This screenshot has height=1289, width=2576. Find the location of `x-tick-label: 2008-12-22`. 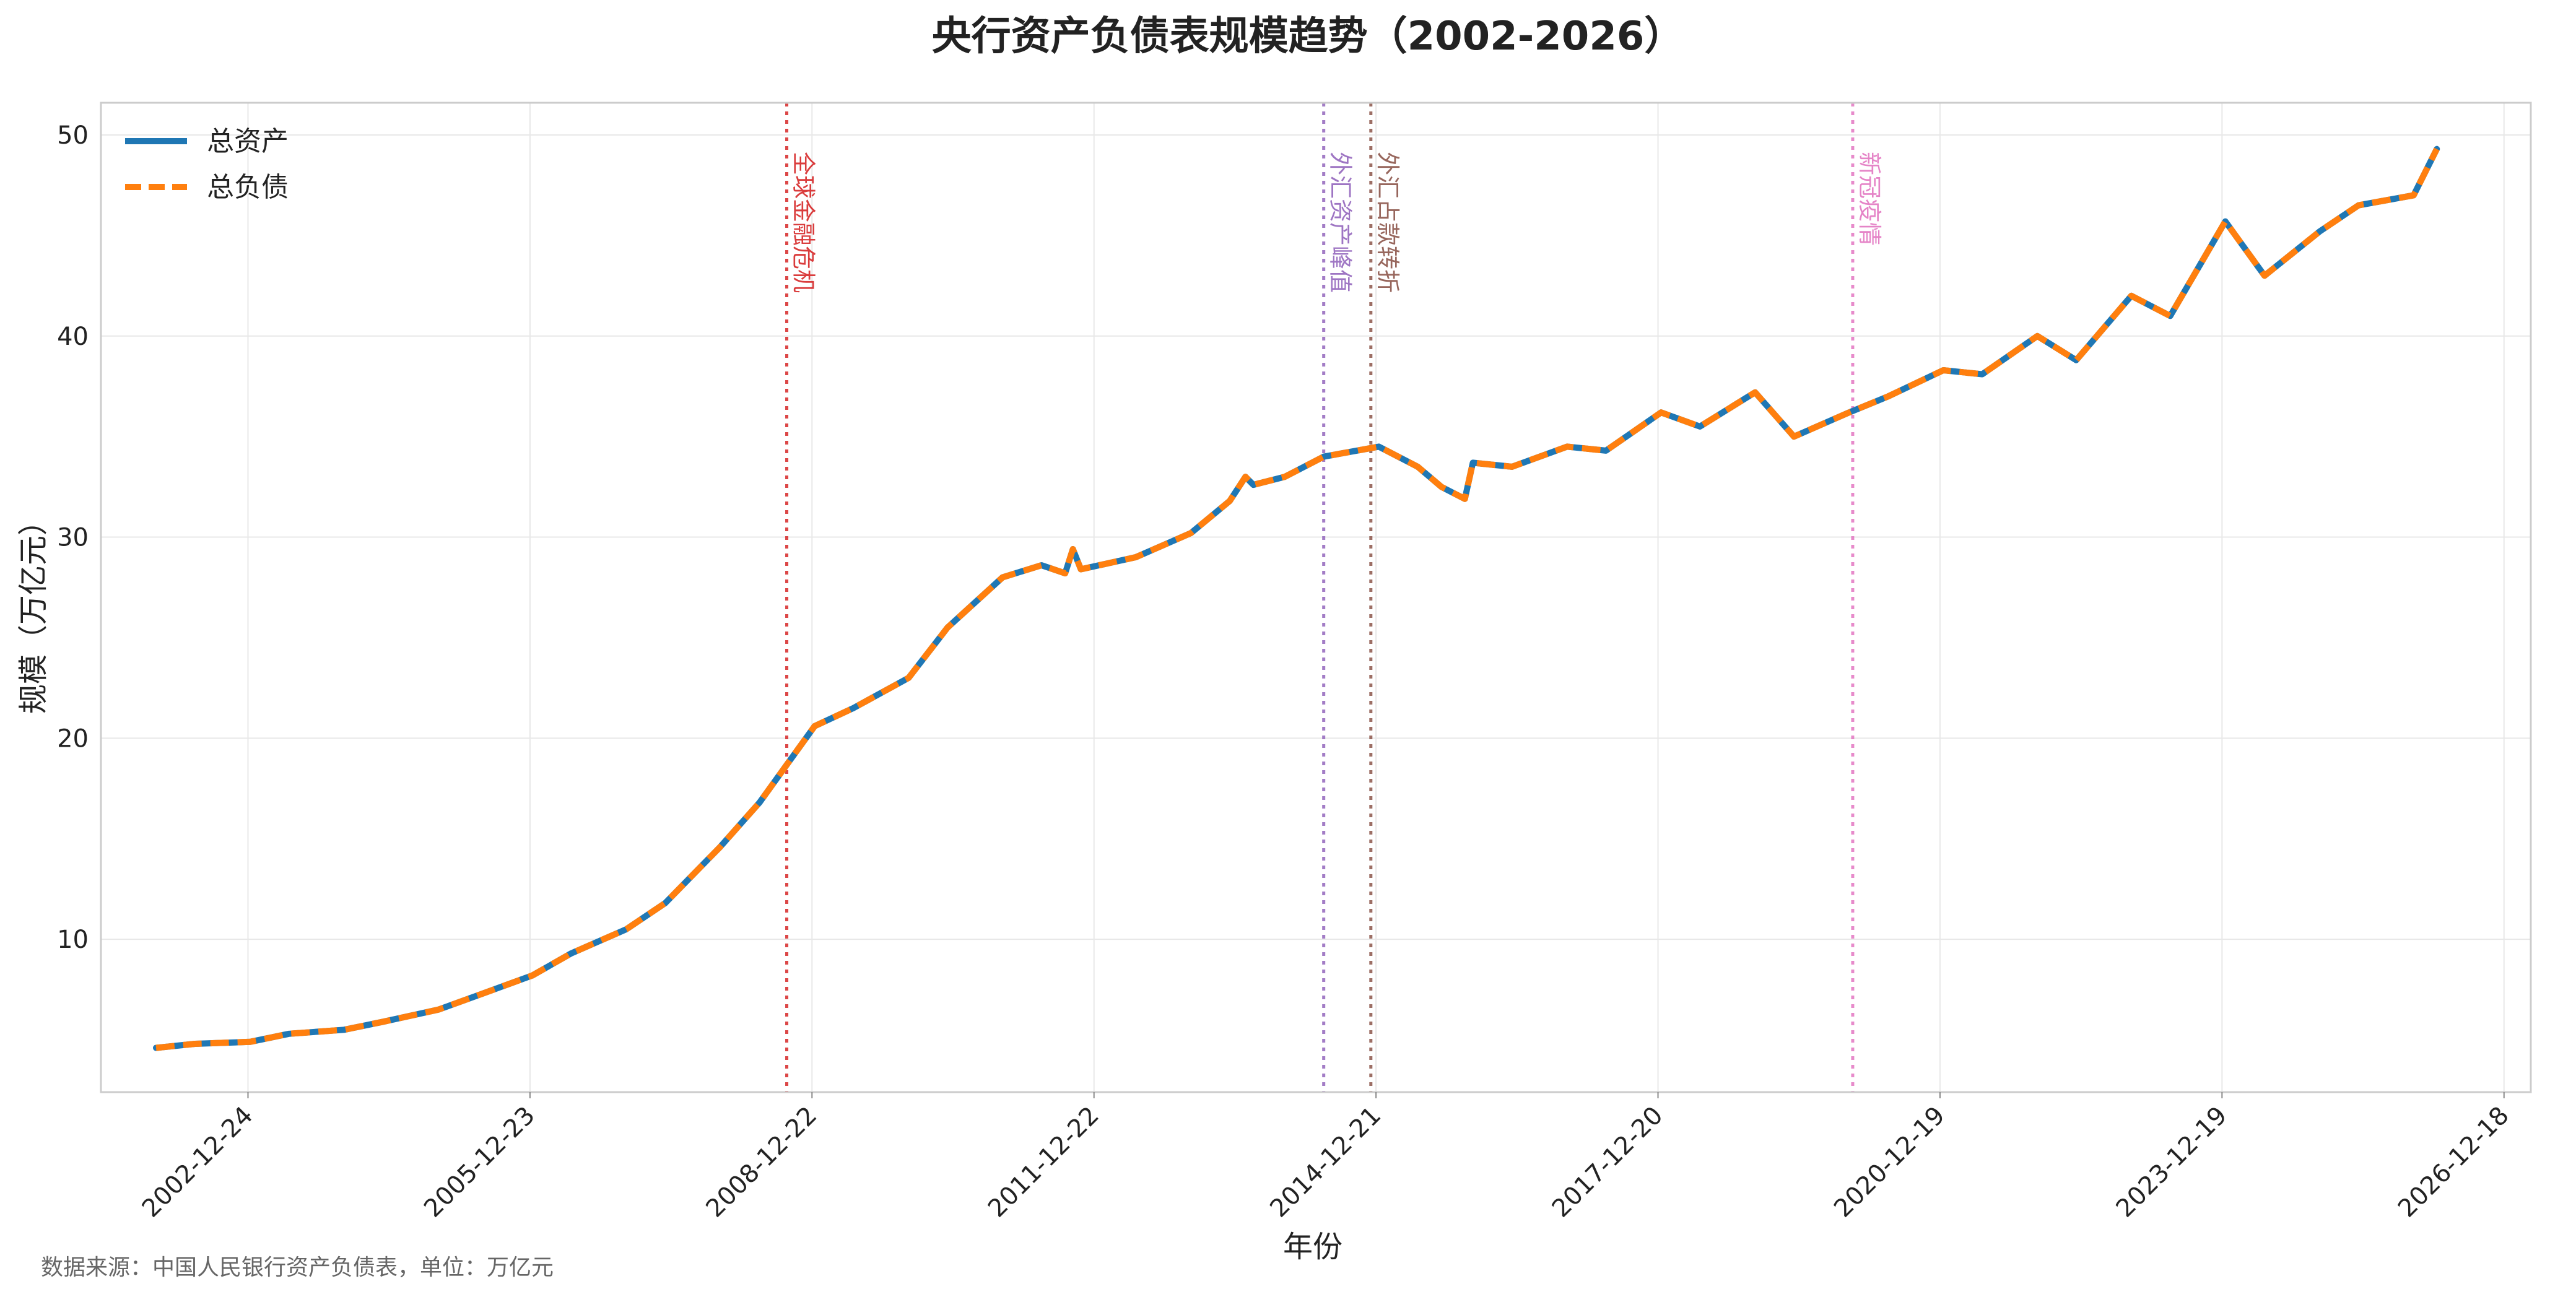

x-tick-label: 2008-12-22 is located at coordinates (761, 1162).